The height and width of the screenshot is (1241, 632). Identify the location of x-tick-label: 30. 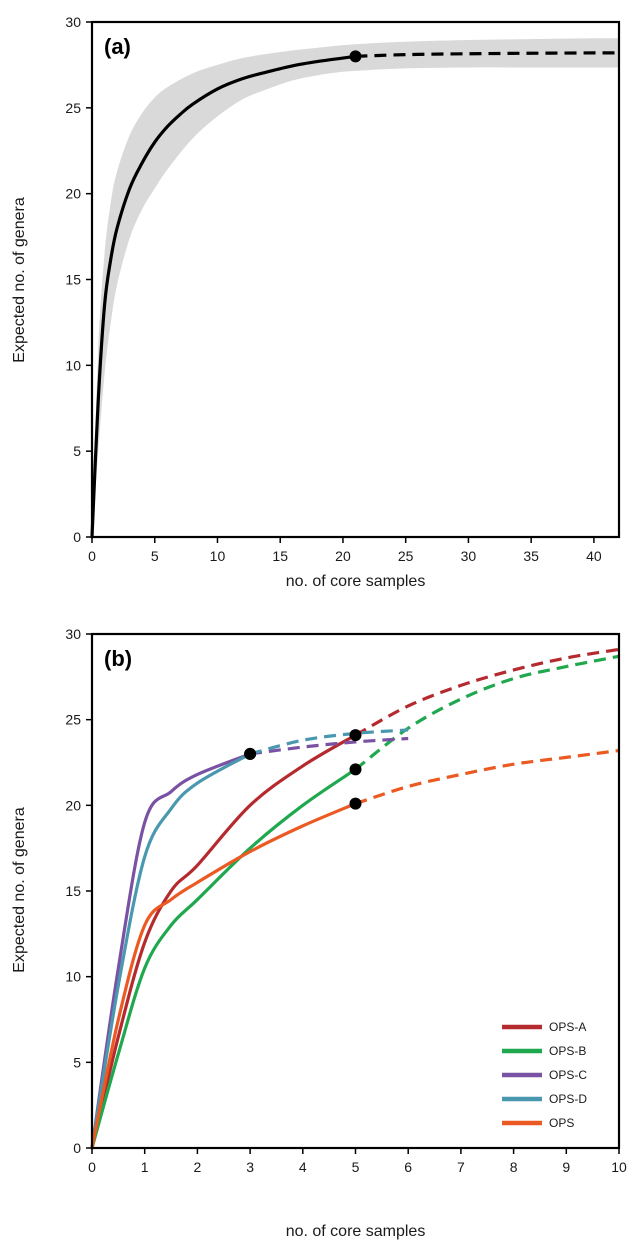
(469, 556).